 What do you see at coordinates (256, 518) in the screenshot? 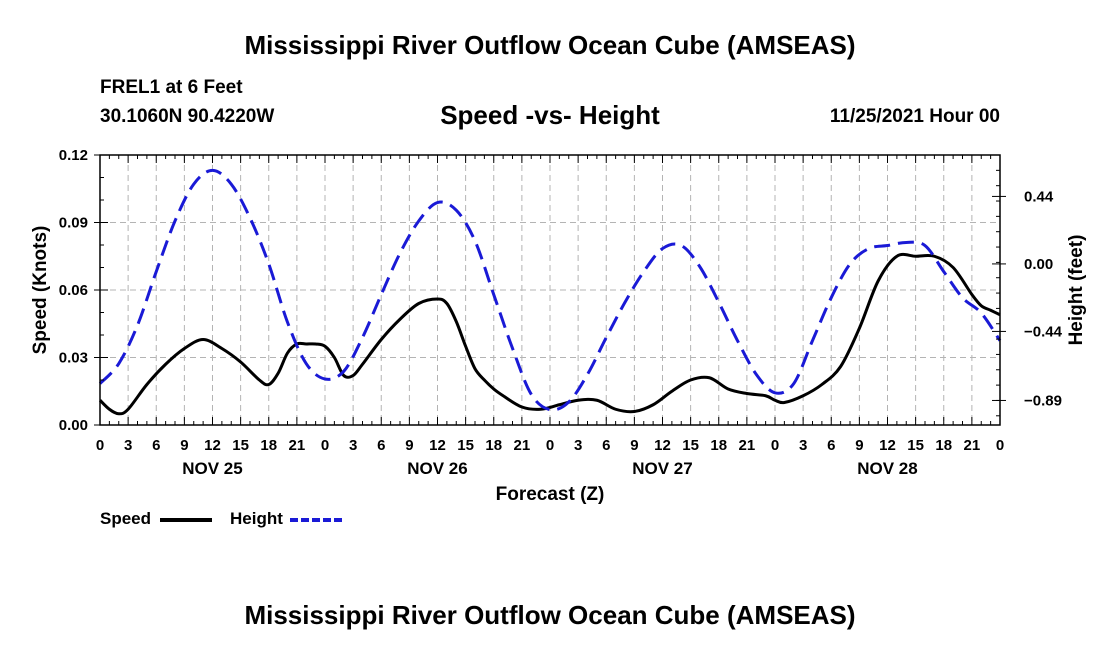
I see `legend-height-label: Height` at bounding box center [256, 518].